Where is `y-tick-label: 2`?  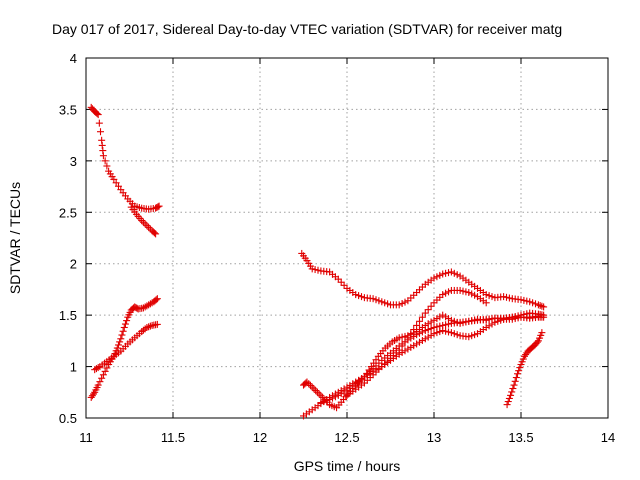
y-tick-label: 2 is located at coordinates (73, 264).